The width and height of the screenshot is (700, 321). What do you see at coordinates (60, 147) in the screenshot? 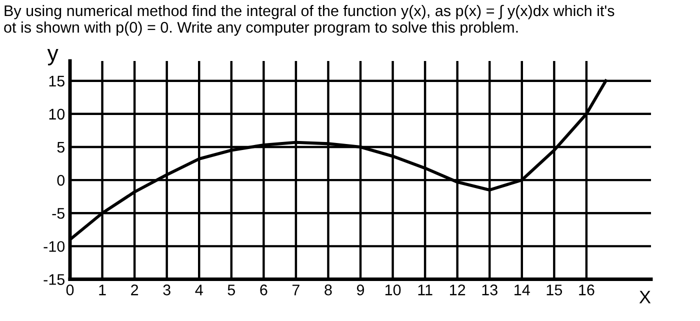
I see `y-tick-label: 5` at bounding box center [60, 147].